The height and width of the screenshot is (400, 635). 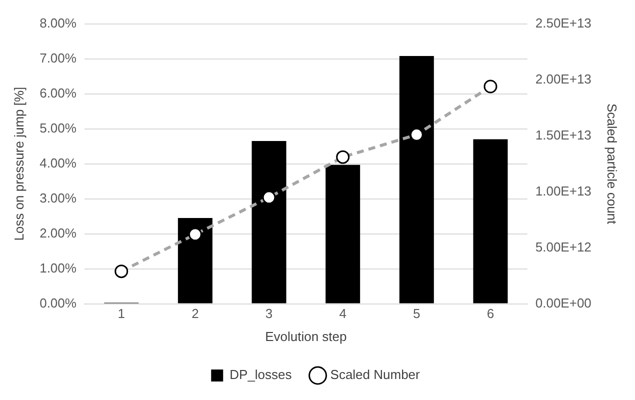 What do you see at coordinates (58, 232) in the screenshot?
I see `y-tick-label: 2.00%` at bounding box center [58, 232].